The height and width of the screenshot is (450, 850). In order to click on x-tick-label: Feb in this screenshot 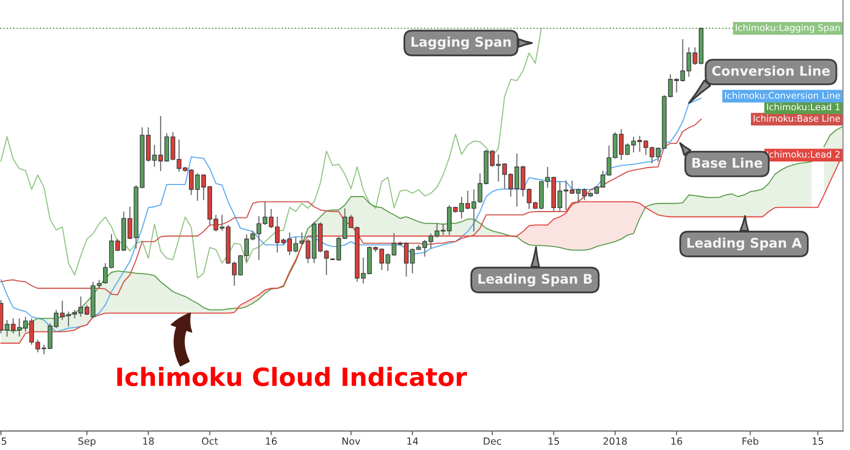, I will do `click(750, 441)`.